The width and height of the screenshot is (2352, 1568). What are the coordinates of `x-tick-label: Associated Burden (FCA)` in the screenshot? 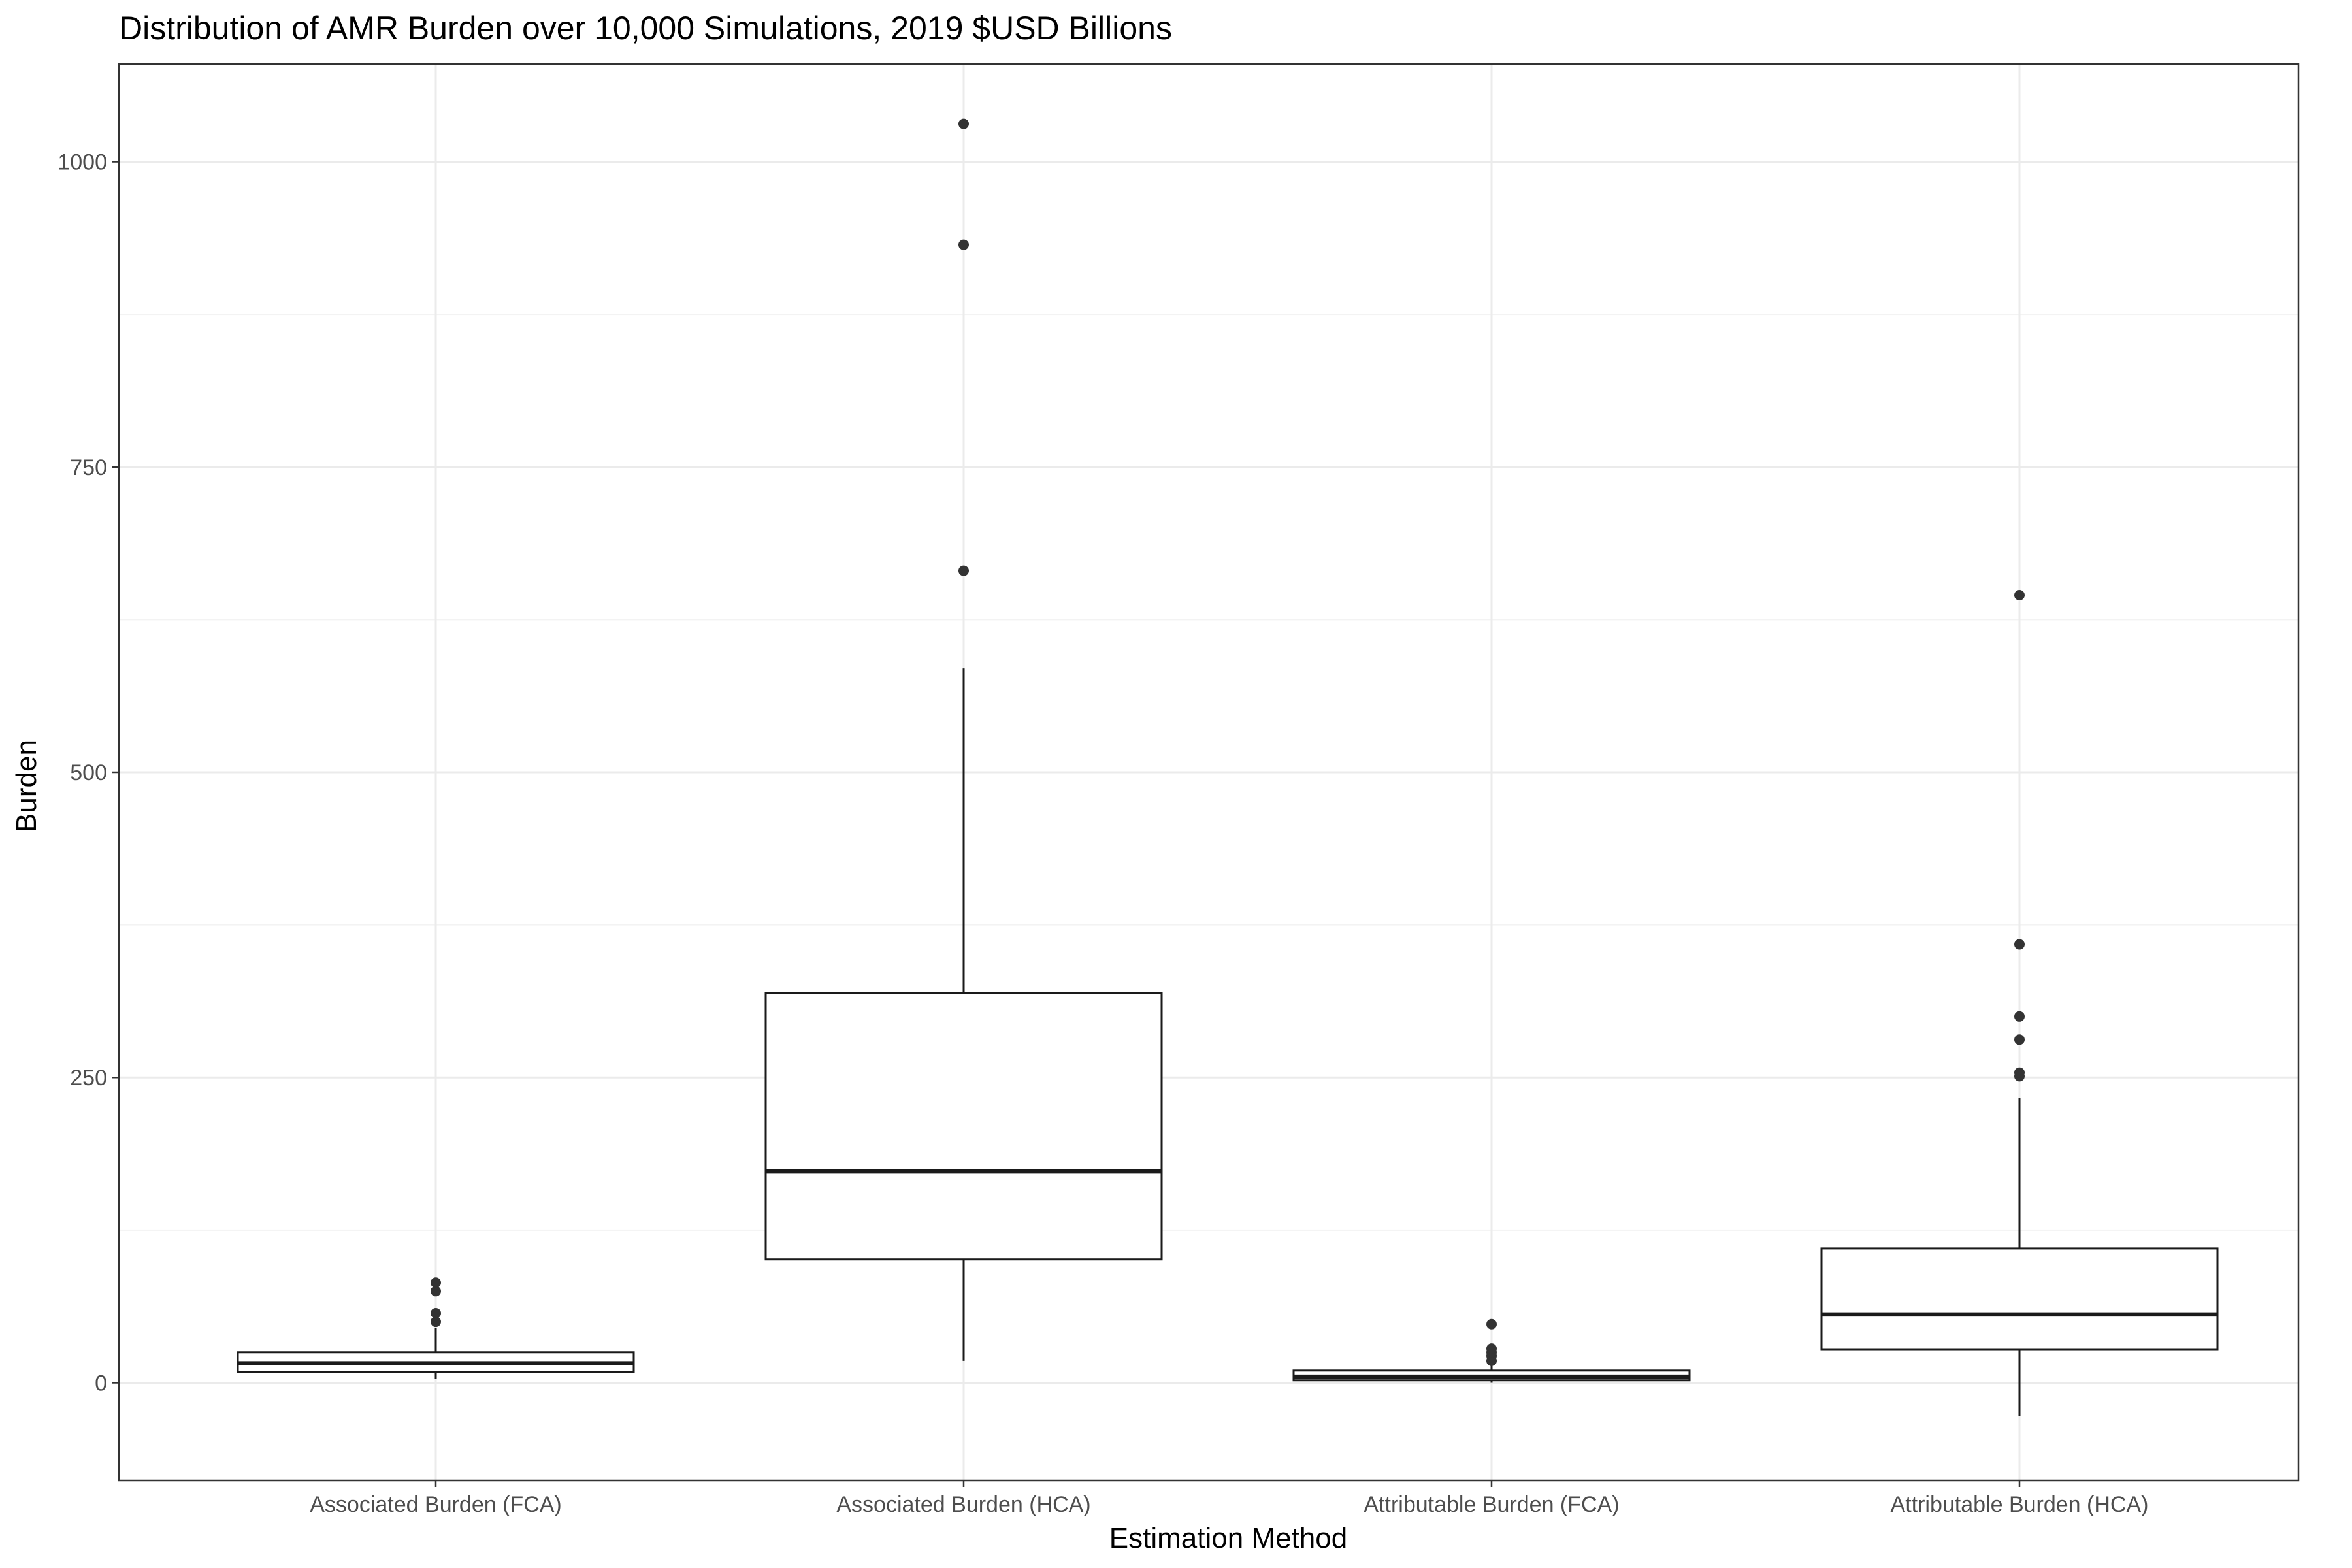 It's located at (436, 1504).